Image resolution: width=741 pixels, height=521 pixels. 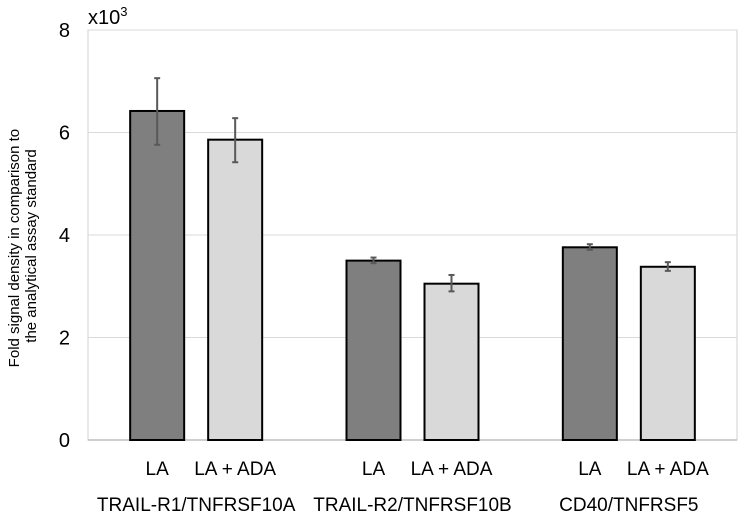 I want to click on y-tick-label: 6, so click(x=64, y=134).